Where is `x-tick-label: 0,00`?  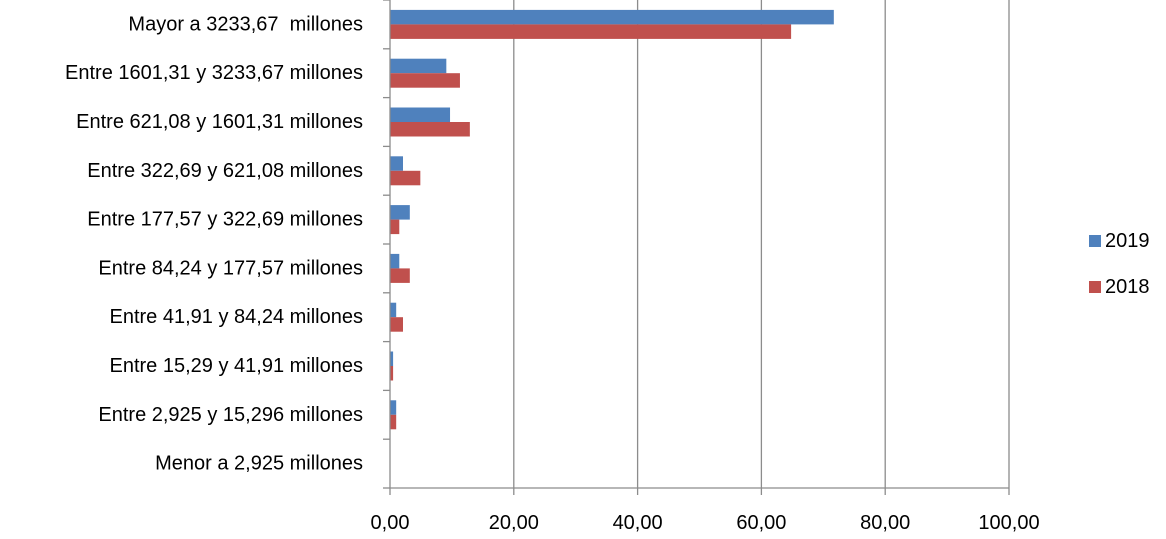
x-tick-label: 0,00 is located at coordinates (390, 523).